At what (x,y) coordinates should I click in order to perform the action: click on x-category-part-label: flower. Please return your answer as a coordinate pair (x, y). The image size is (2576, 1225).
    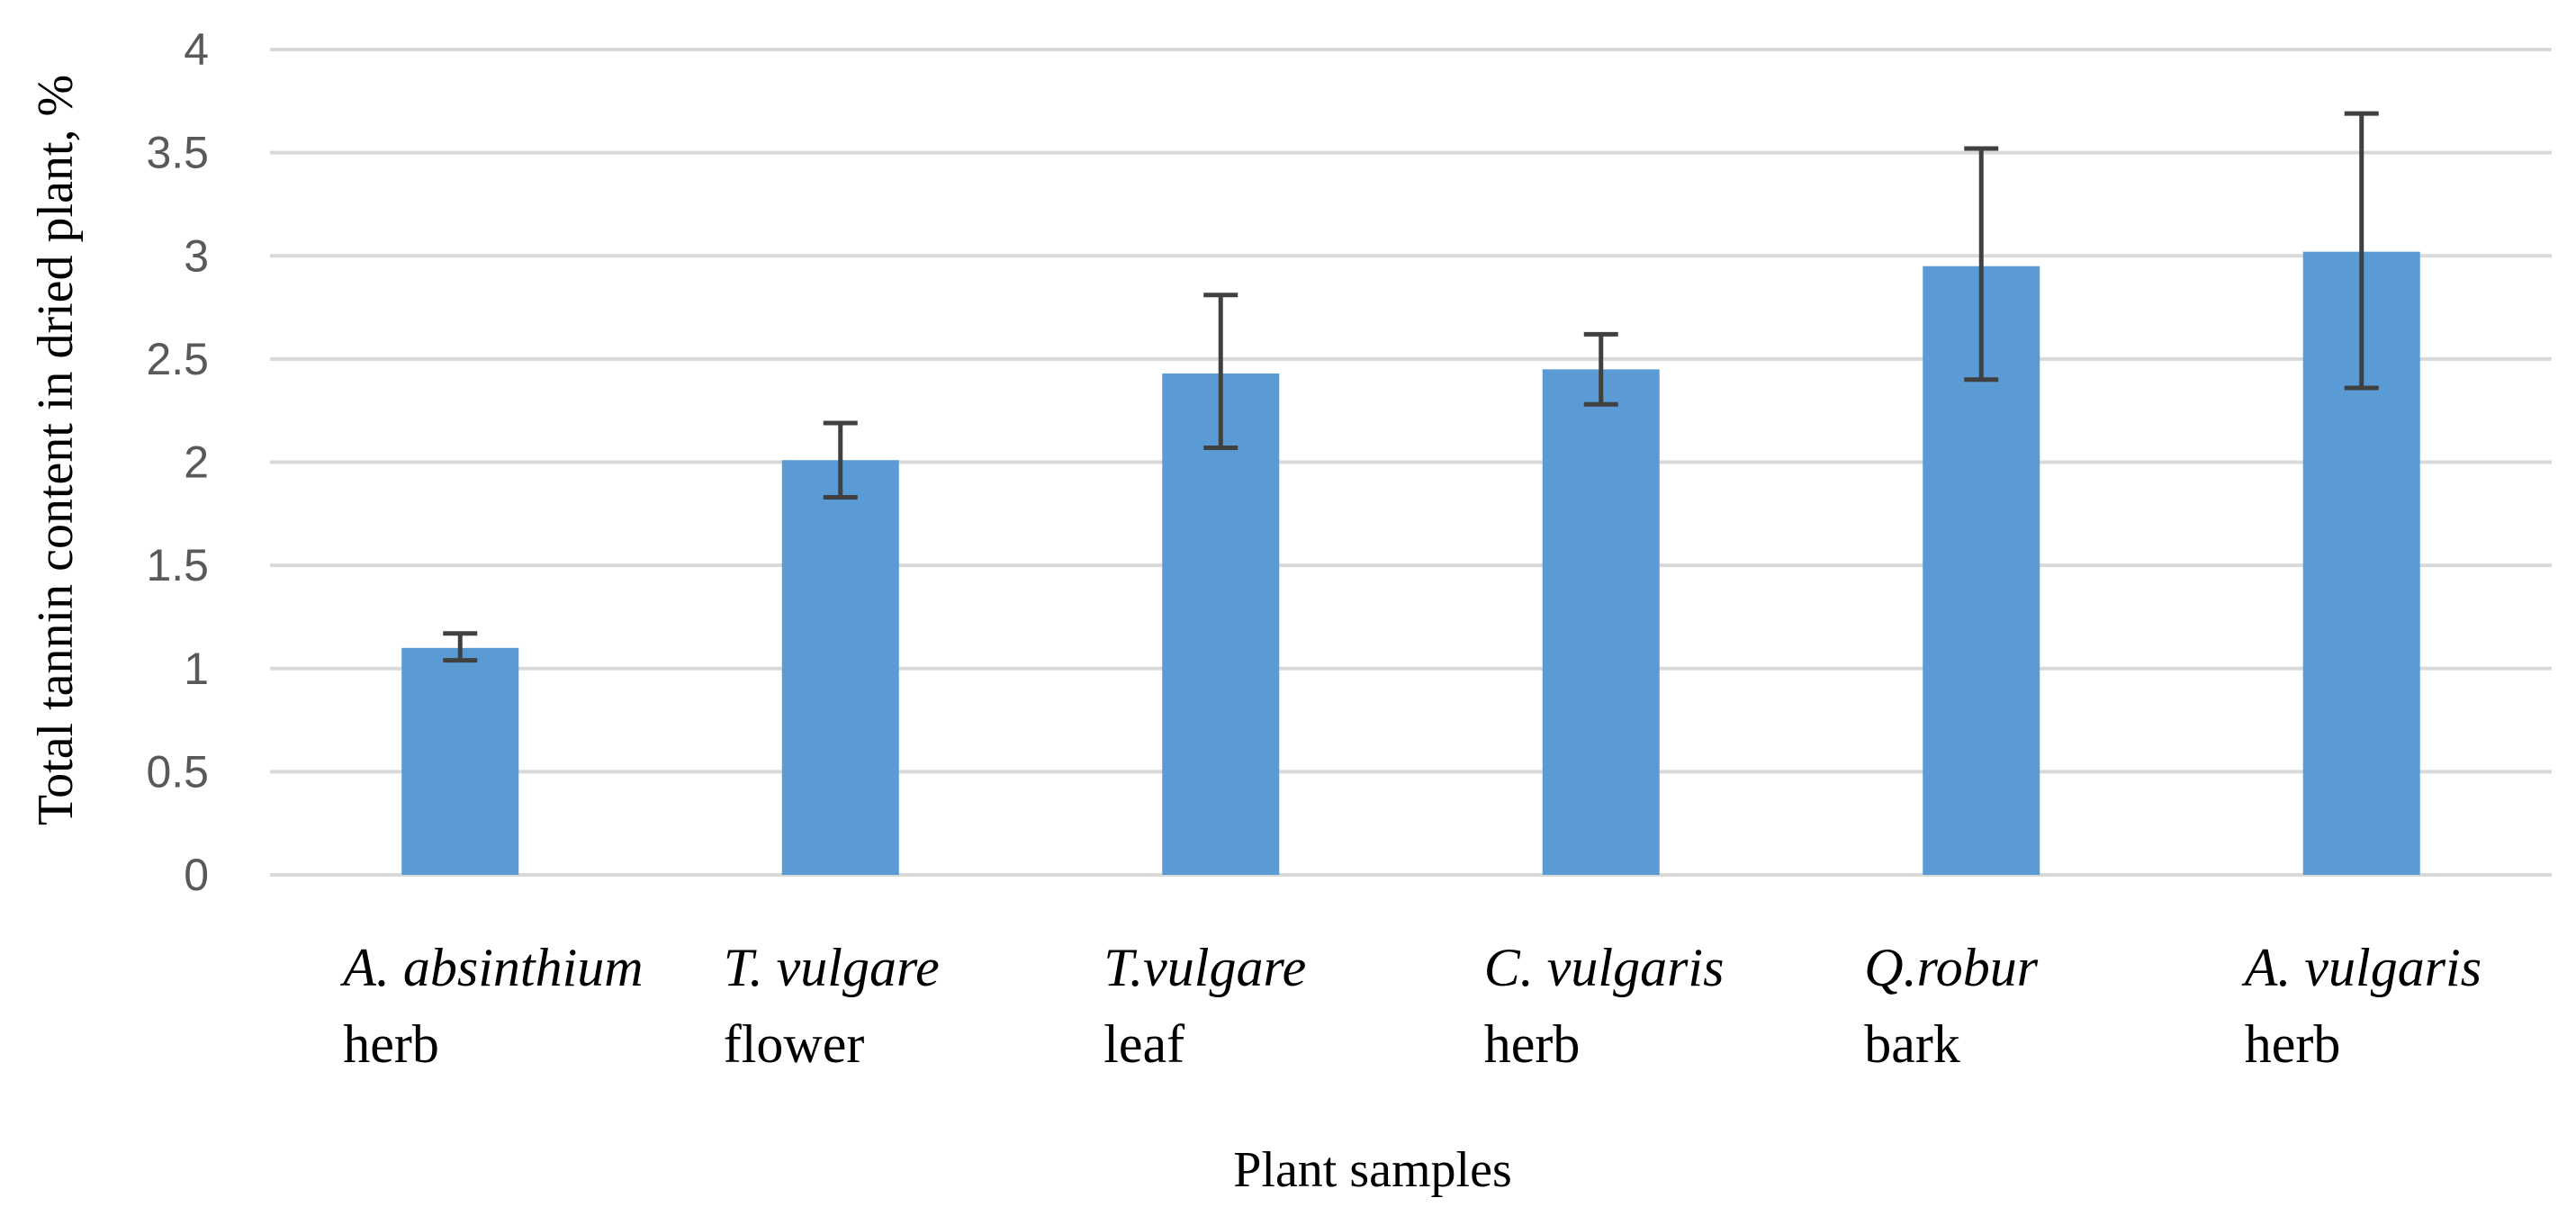
    Looking at the image, I should click on (794, 1044).